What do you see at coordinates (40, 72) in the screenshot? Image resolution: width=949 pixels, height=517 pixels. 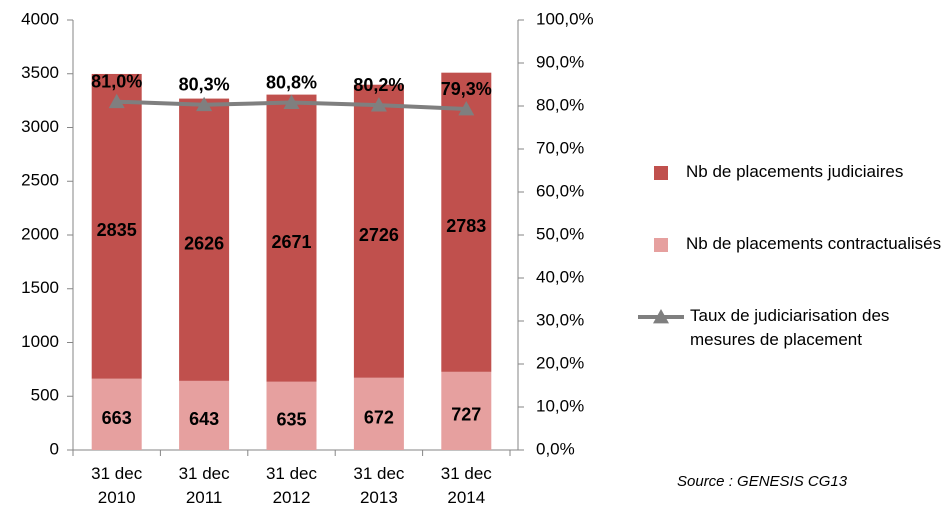 I see `y-tick-label: 3500` at bounding box center [40, 72].